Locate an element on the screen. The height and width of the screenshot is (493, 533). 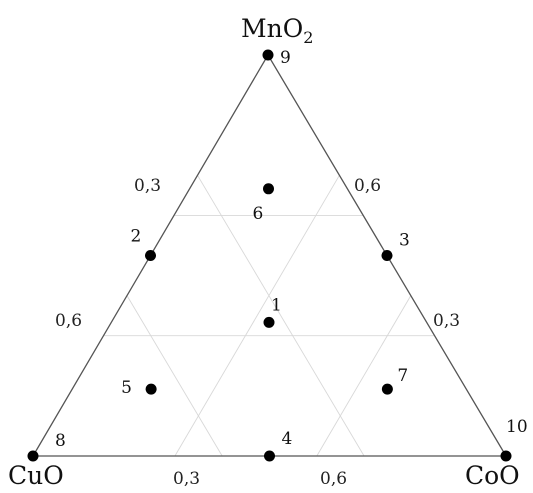
point-label-7: 7 is located at coordinates (402, 376).